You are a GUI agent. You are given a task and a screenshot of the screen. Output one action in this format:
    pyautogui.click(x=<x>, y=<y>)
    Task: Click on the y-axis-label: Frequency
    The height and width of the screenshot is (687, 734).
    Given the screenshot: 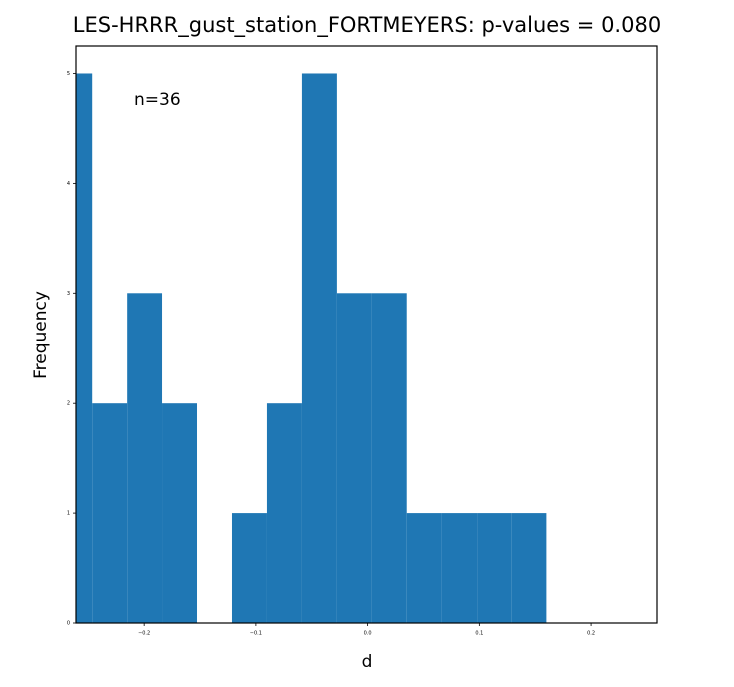 What is the action you would take?
    pyautogui.click(x=41, y=335)
    